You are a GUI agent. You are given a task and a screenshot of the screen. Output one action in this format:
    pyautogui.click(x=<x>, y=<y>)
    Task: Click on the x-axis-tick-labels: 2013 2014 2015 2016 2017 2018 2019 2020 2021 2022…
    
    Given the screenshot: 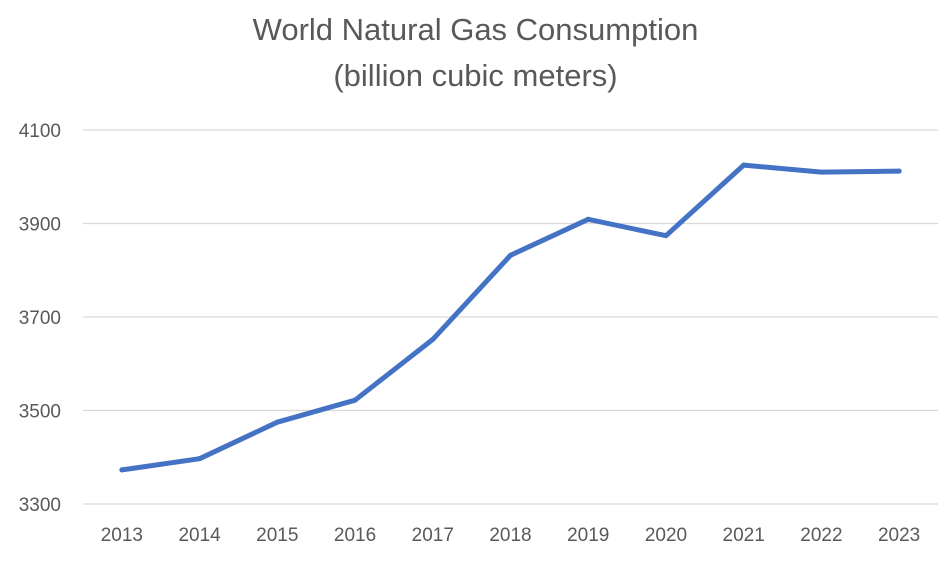 What is the action you would take?
    pyautogui.click(x=511, y=535)
    